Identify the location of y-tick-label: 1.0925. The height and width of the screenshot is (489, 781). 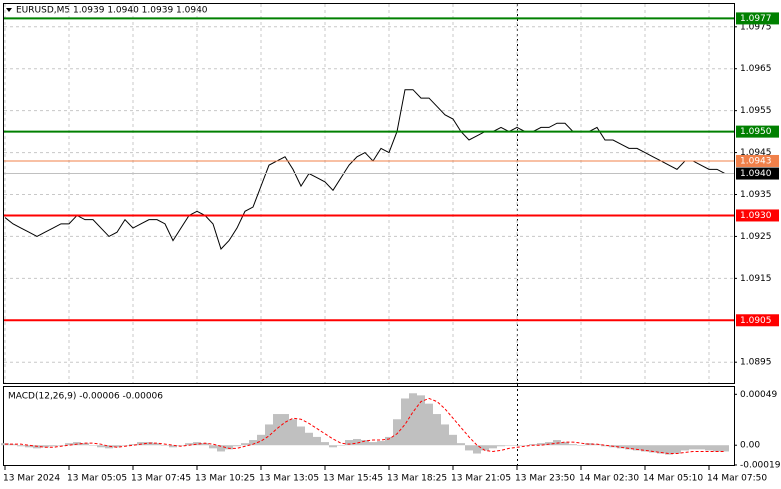
(756, 237).